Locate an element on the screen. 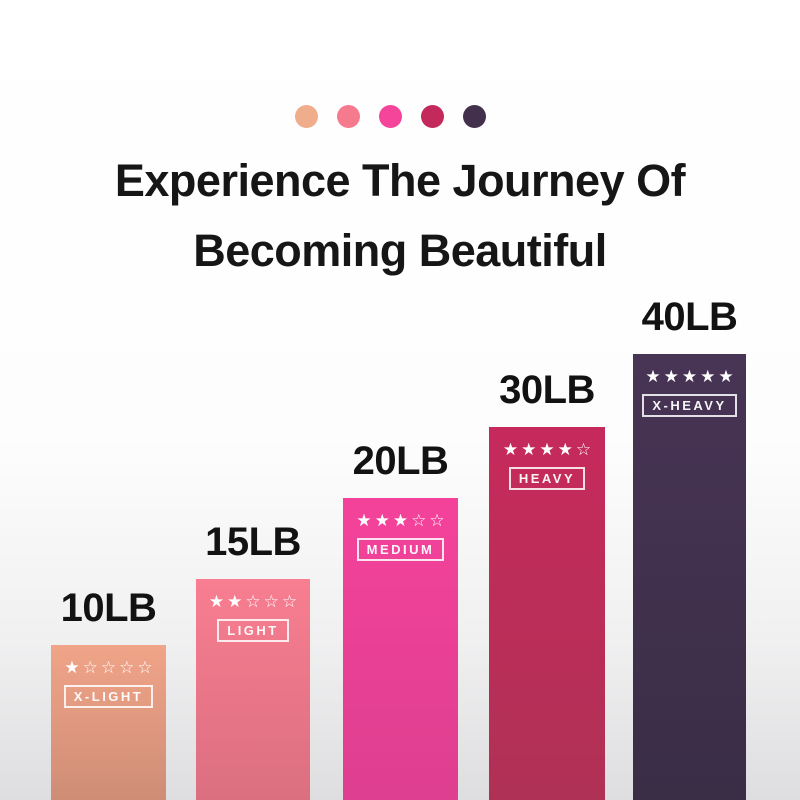  level-badge: MEDIUM is located at coordinates (400, 549).